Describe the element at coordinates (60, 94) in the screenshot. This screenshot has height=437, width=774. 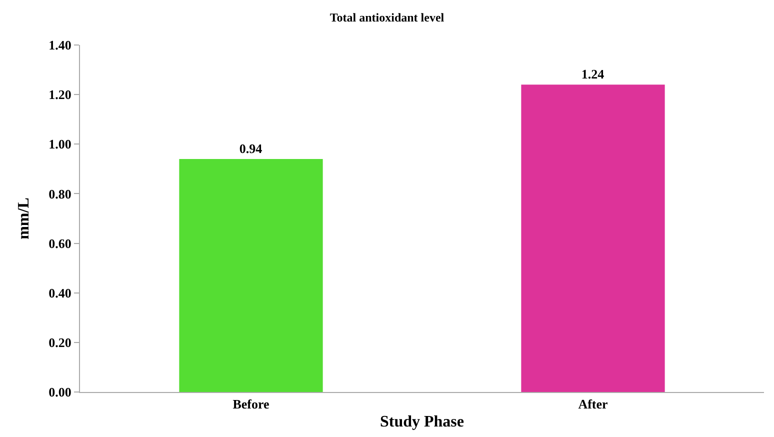
I see `y-tick-label: 1.20` at that location.